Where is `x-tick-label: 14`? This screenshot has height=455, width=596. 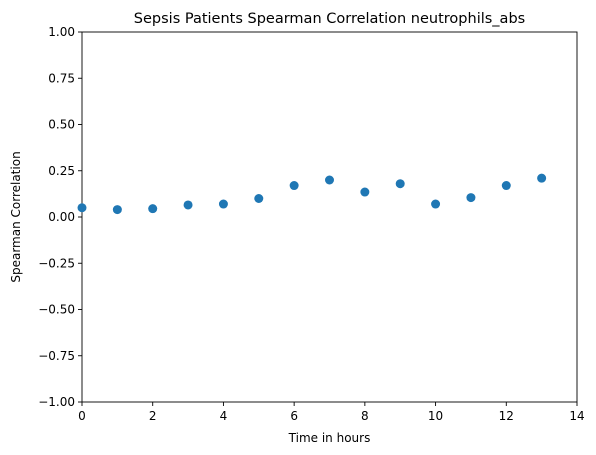 x-tick-label: 14 is located at coordinates (576, 416).